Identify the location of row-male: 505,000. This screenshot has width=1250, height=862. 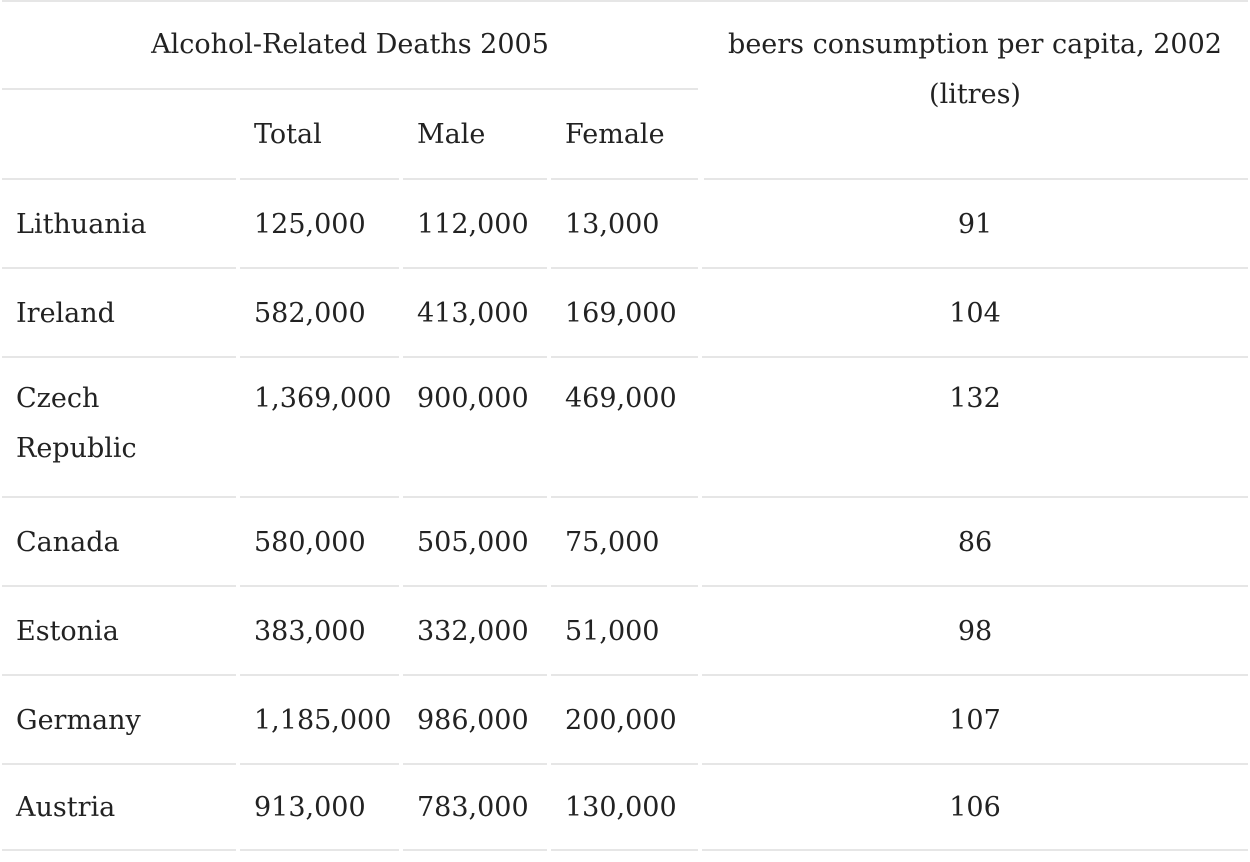
(475, 542).